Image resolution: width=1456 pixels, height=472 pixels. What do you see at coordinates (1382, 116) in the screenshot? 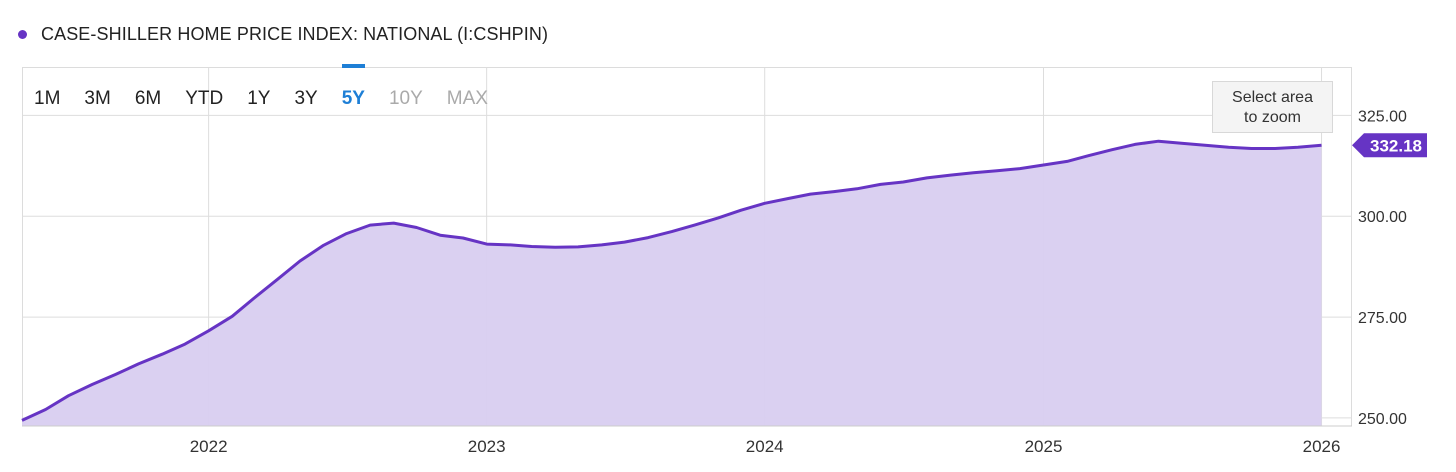
I see `y-tick-label: 325.00` at bounding box center [1382, 116].